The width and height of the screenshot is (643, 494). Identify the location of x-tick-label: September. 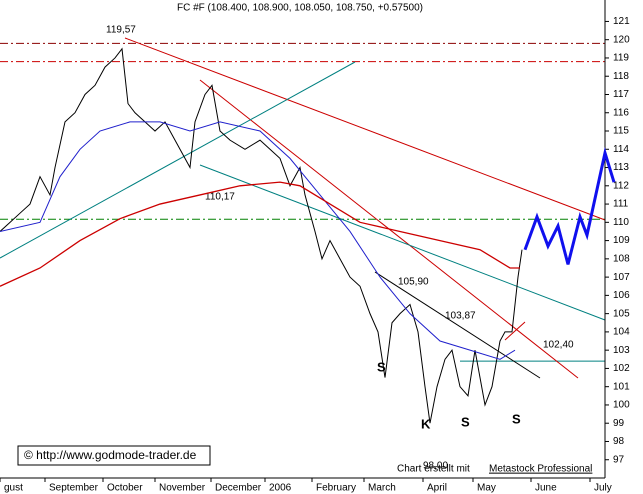
(74, 488).